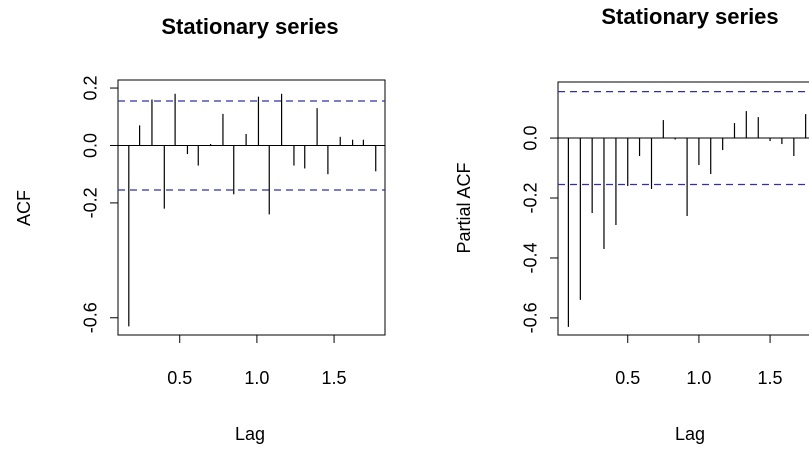  Describe the element at coordinates (91, 88) in the screenshot. I see `y-tick-label: 0.2` at that location.